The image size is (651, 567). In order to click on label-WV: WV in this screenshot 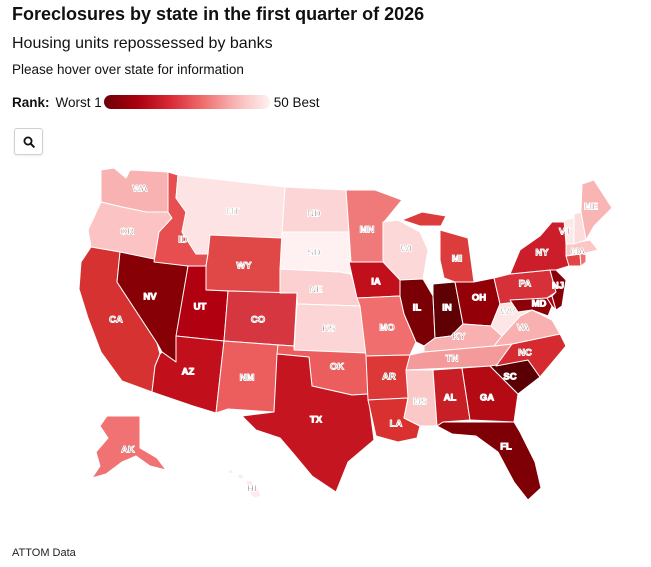, I will do `click(508, 312)`.